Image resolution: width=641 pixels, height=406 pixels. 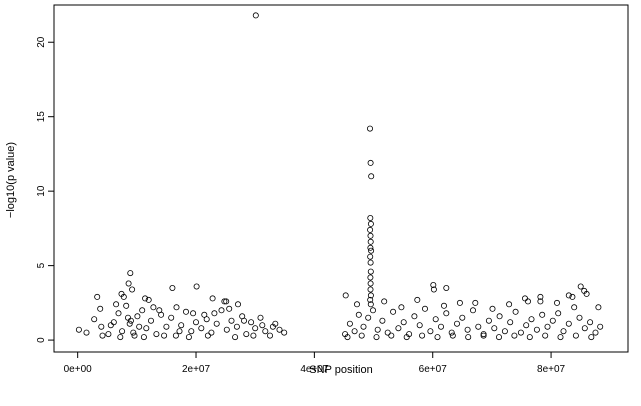 What do you see at coordinates (340, 370) in the screenshot?
I see `x-axis-label: SNP position` at bounding box center [340, 370].